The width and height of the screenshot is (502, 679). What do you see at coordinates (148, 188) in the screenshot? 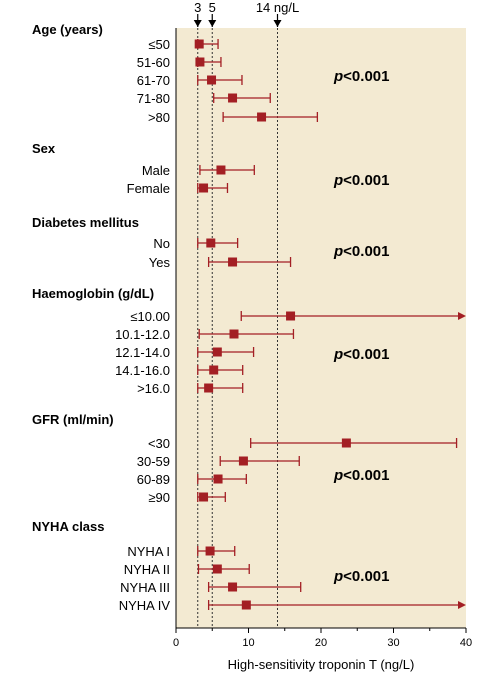
I see `category-label: Female` at bounding box center [148, 188].